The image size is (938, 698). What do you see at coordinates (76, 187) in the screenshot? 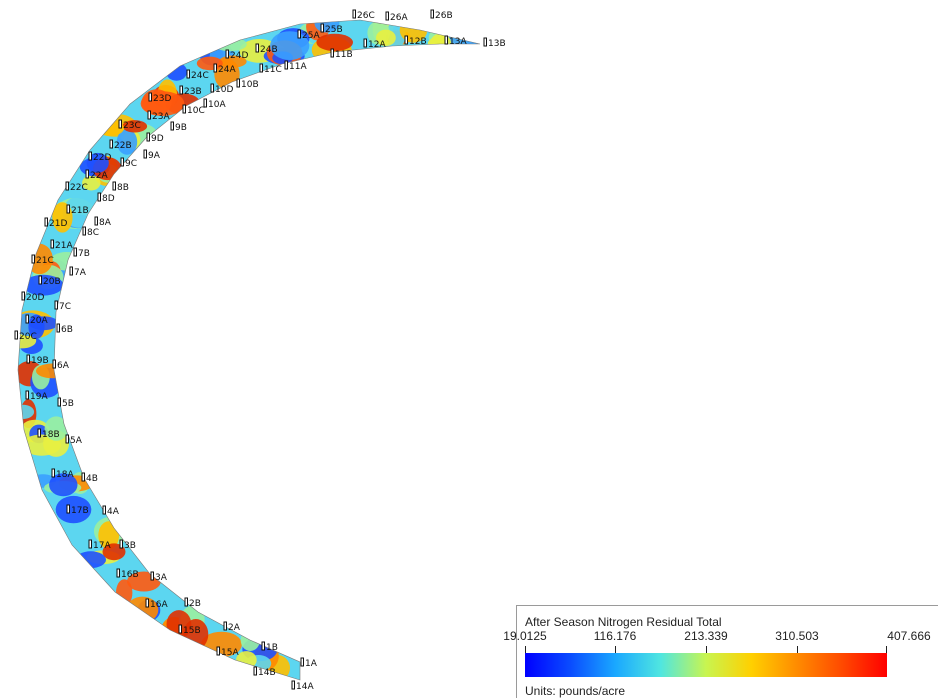
I see `plot-marker-22c: 22C` at bounding box center [76, 187].